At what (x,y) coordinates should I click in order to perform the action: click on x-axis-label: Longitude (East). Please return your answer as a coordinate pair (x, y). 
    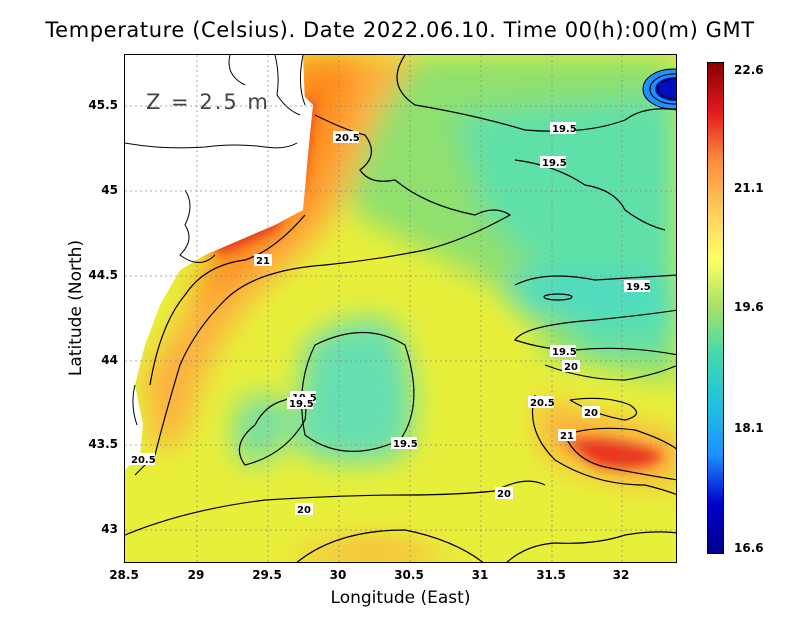
    Looking at the image, I should click on (400, 598).